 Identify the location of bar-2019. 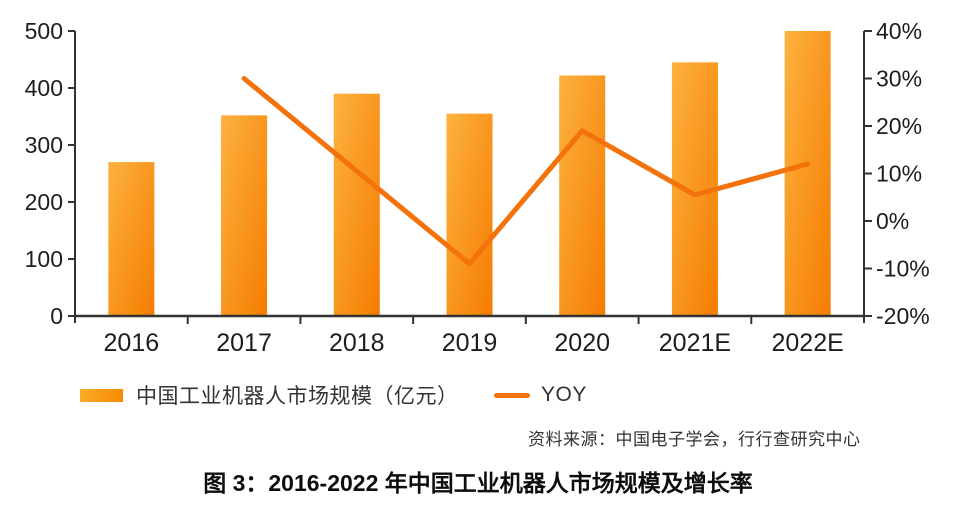
(469, 215).